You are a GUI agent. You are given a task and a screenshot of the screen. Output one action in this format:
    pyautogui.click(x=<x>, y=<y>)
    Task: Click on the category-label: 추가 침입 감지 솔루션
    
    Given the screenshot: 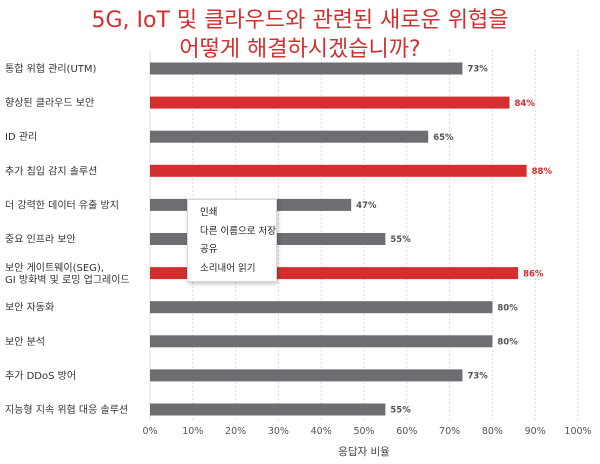 What is the action you would take?
    pyautogui.click(x=51, y=170)
    